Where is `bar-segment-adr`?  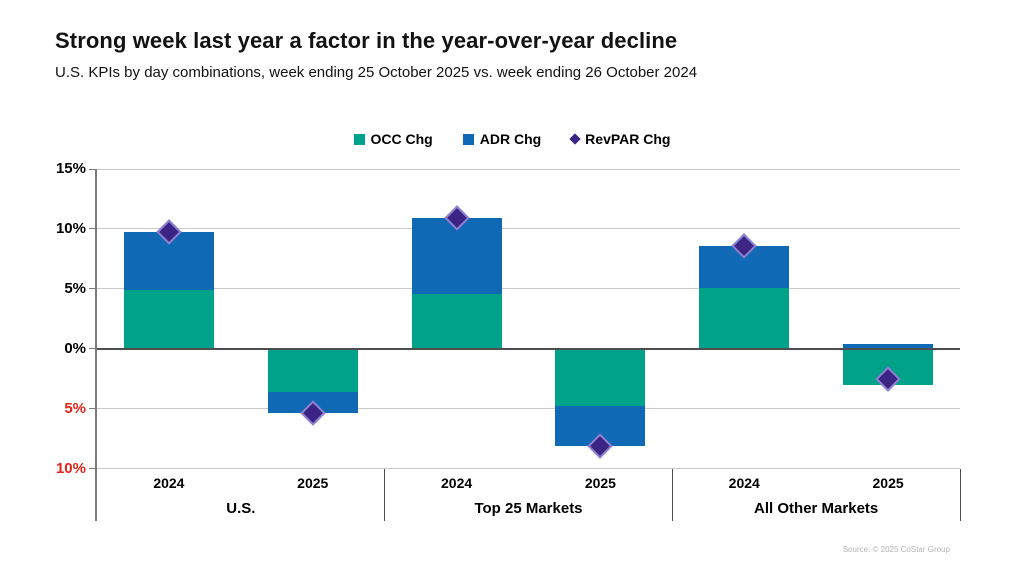 bar-segment-adr is located at coordinates (888, 346).